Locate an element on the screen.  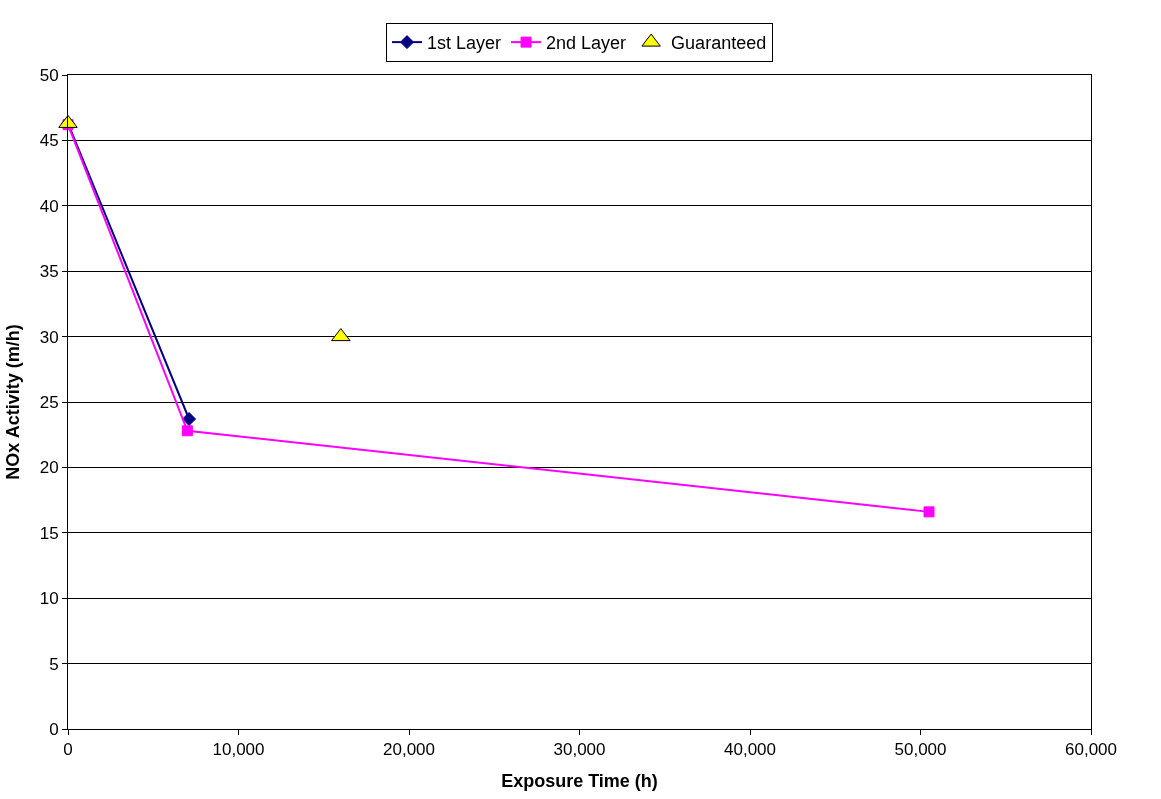
y-tick-label: 25 is located at coordinates (49, 402).